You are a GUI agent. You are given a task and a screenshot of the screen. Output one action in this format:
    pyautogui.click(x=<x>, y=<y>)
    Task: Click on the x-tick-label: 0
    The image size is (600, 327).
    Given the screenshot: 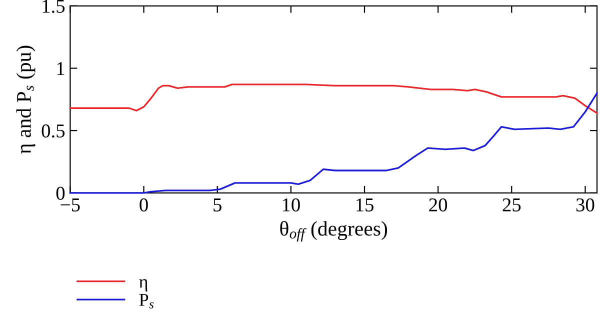 What is the action you would take?
    pyautogui.click(x=144, y=205)
    